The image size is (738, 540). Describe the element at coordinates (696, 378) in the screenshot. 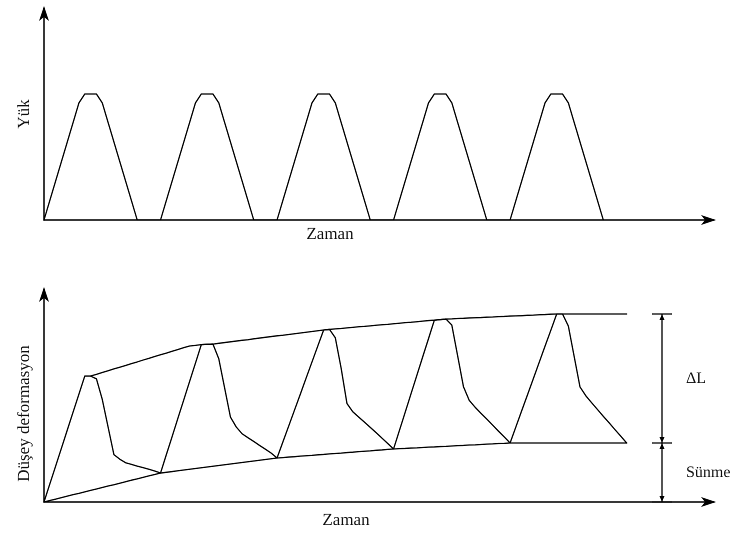

I see `annotation: ΔL` at that location.